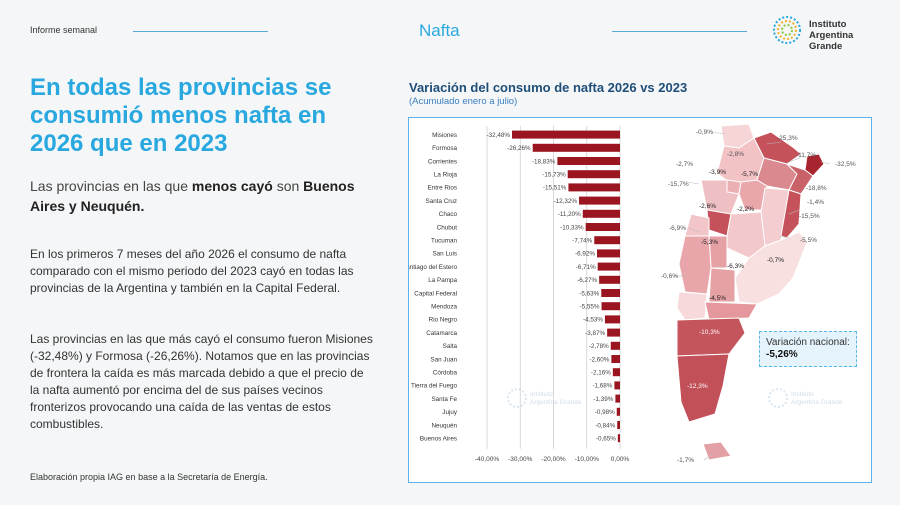 The height and width of the screenshot is (505, 900). I want to click on map-label-chubut: -10,3%, so click(709, 332).